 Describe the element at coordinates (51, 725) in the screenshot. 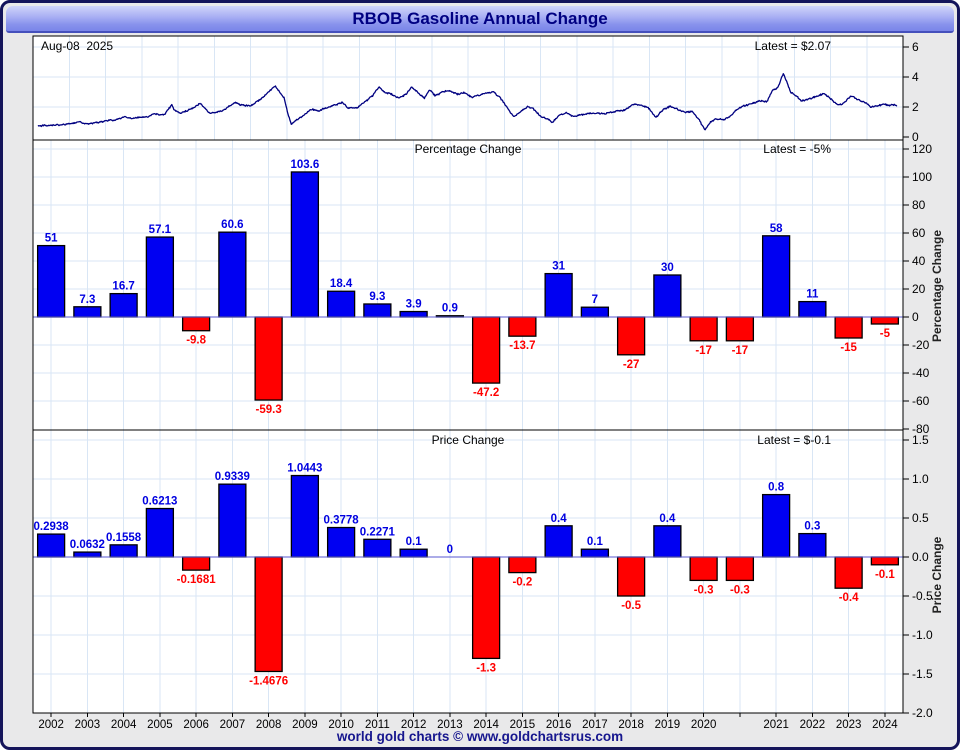

I see `year-tick-label: 2002` at that location.